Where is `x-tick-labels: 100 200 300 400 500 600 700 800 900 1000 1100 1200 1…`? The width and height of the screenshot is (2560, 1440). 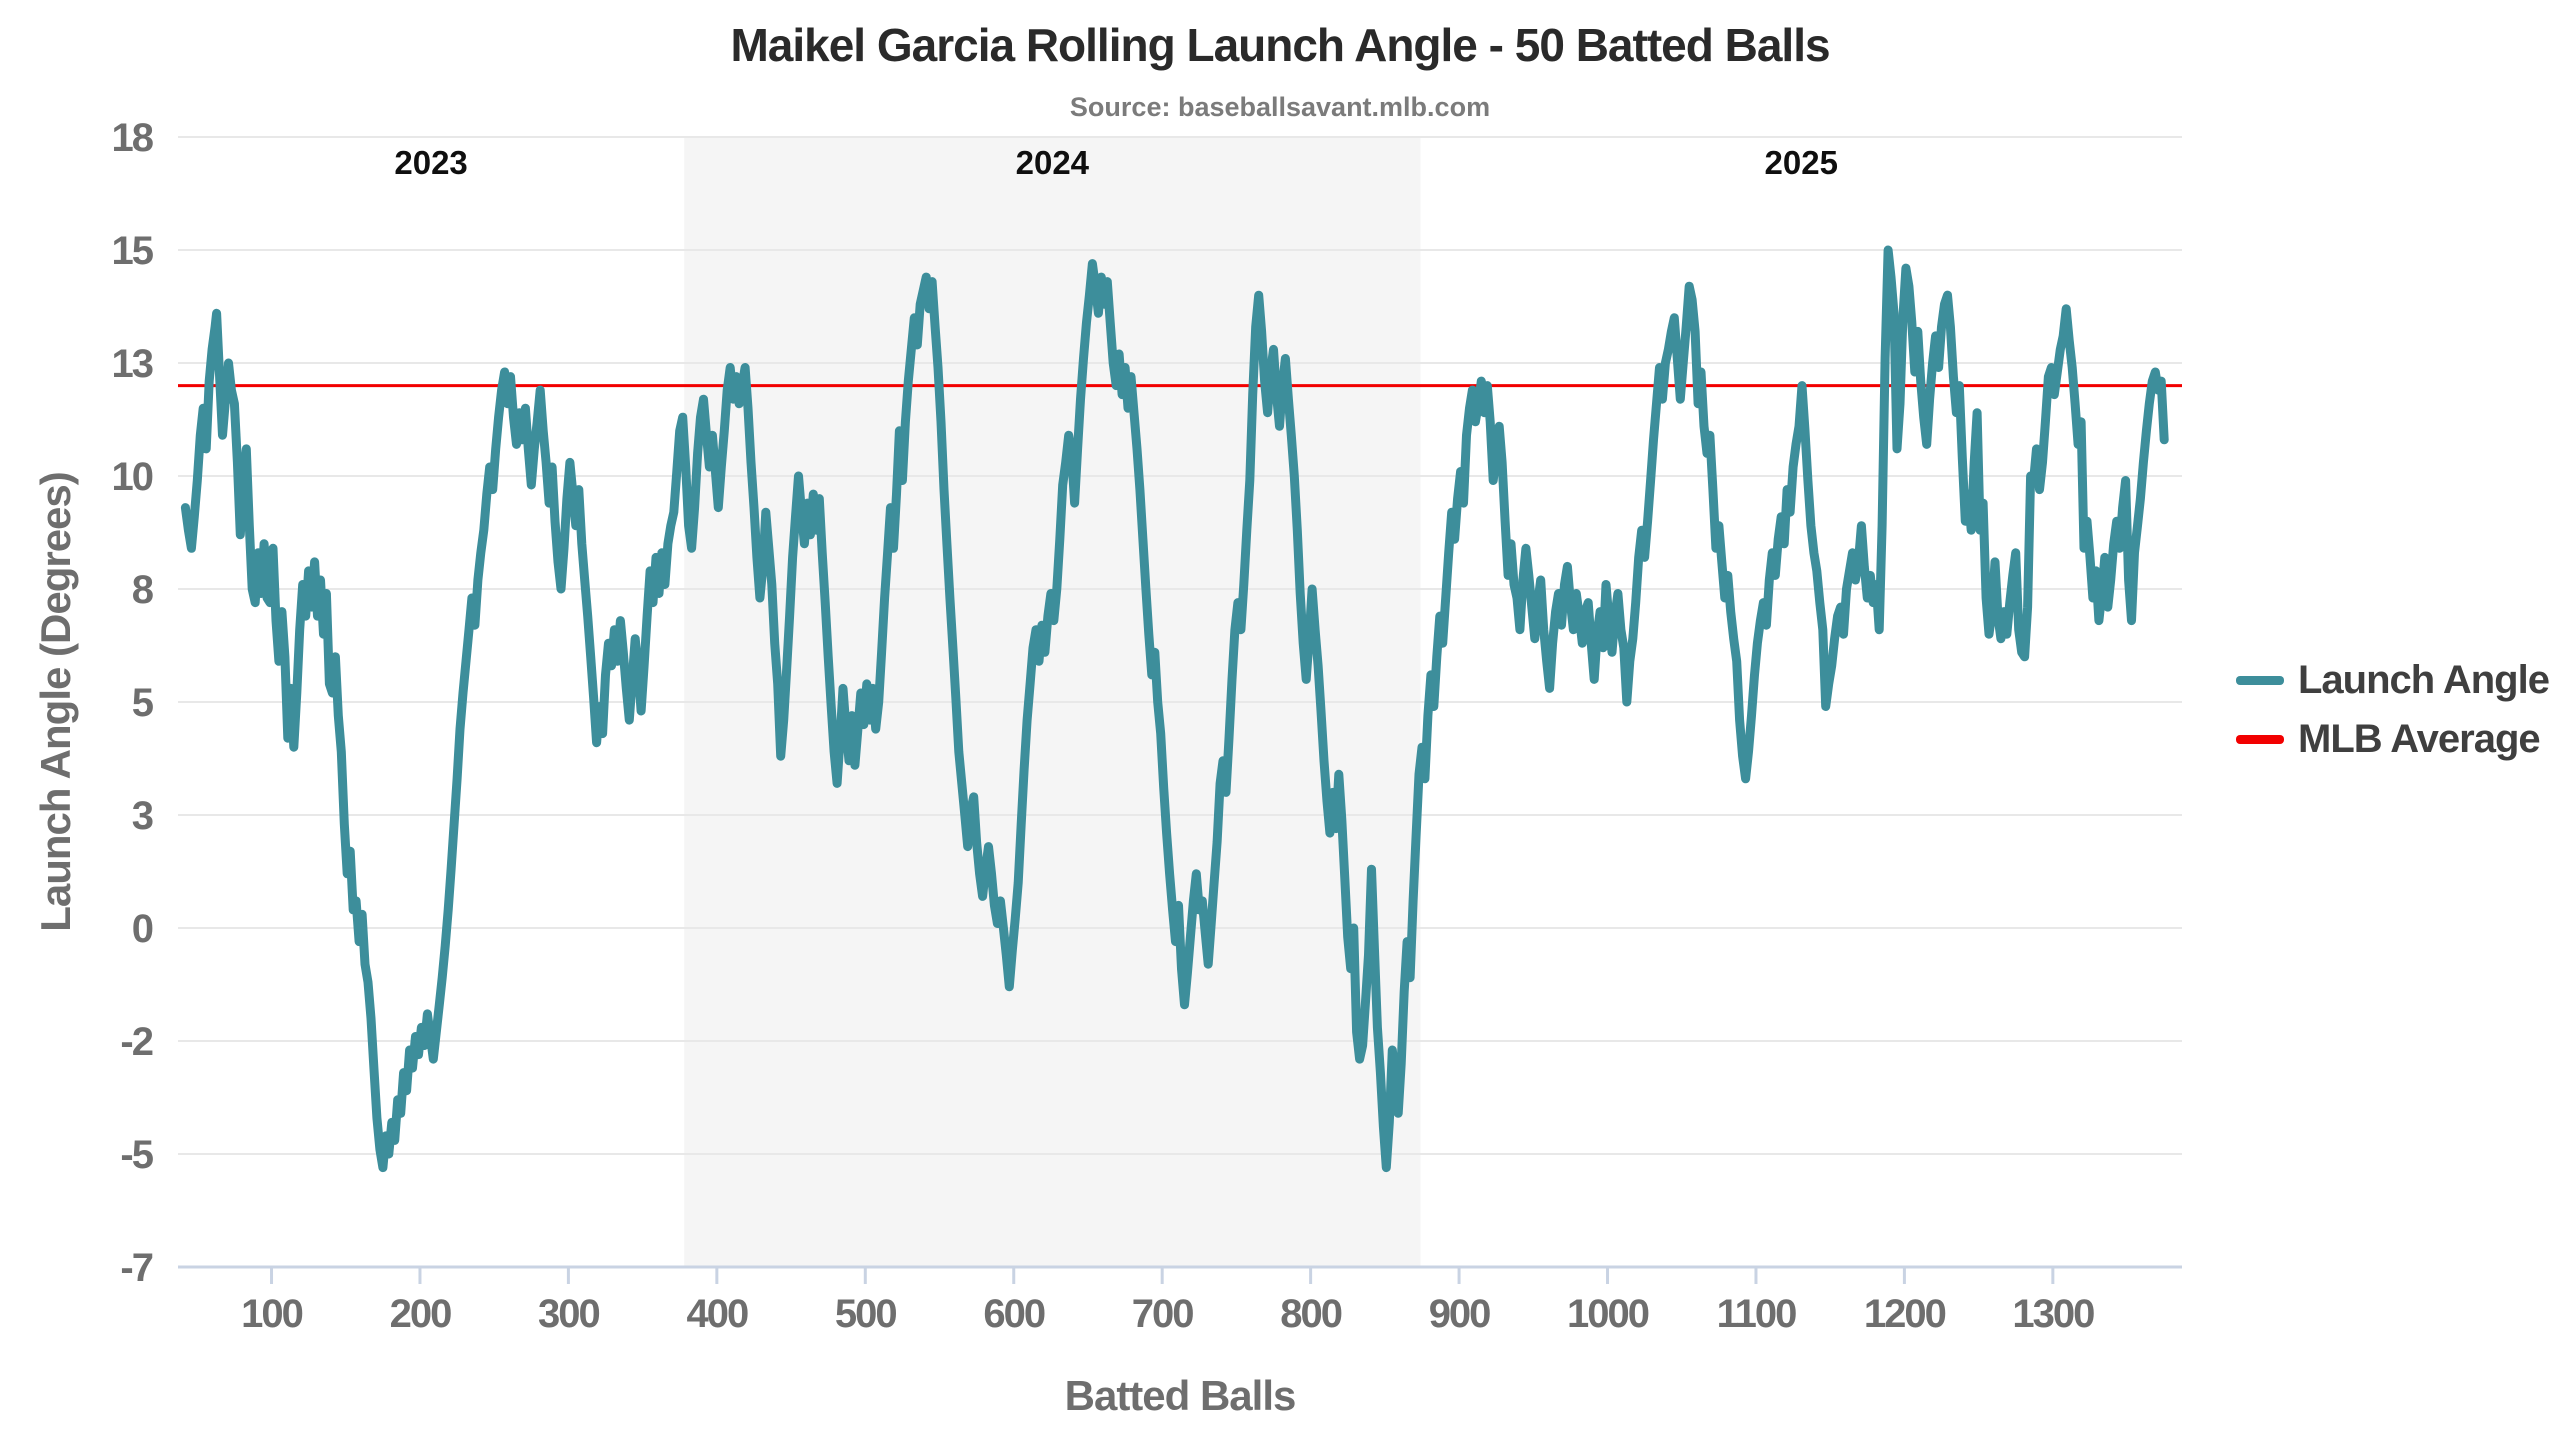 x-tick-labels: 100 200 300 400 500 600 700 800 900 1000 1100 1200 1… is located at coordinates (1168, 1314).